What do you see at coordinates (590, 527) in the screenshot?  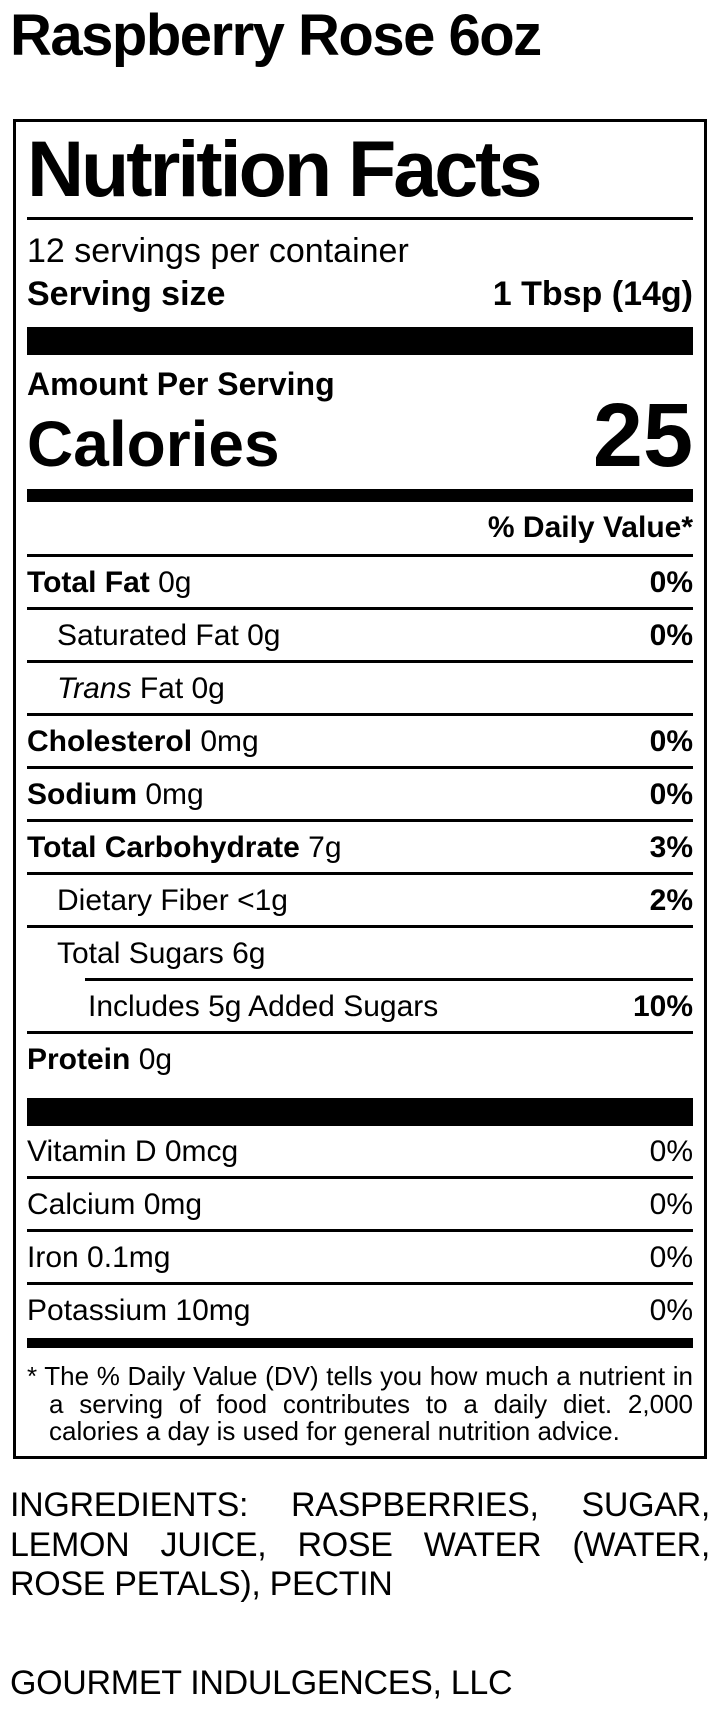 I see `daily-value-header: % Daily Value*` at bounding box center [590, 527].